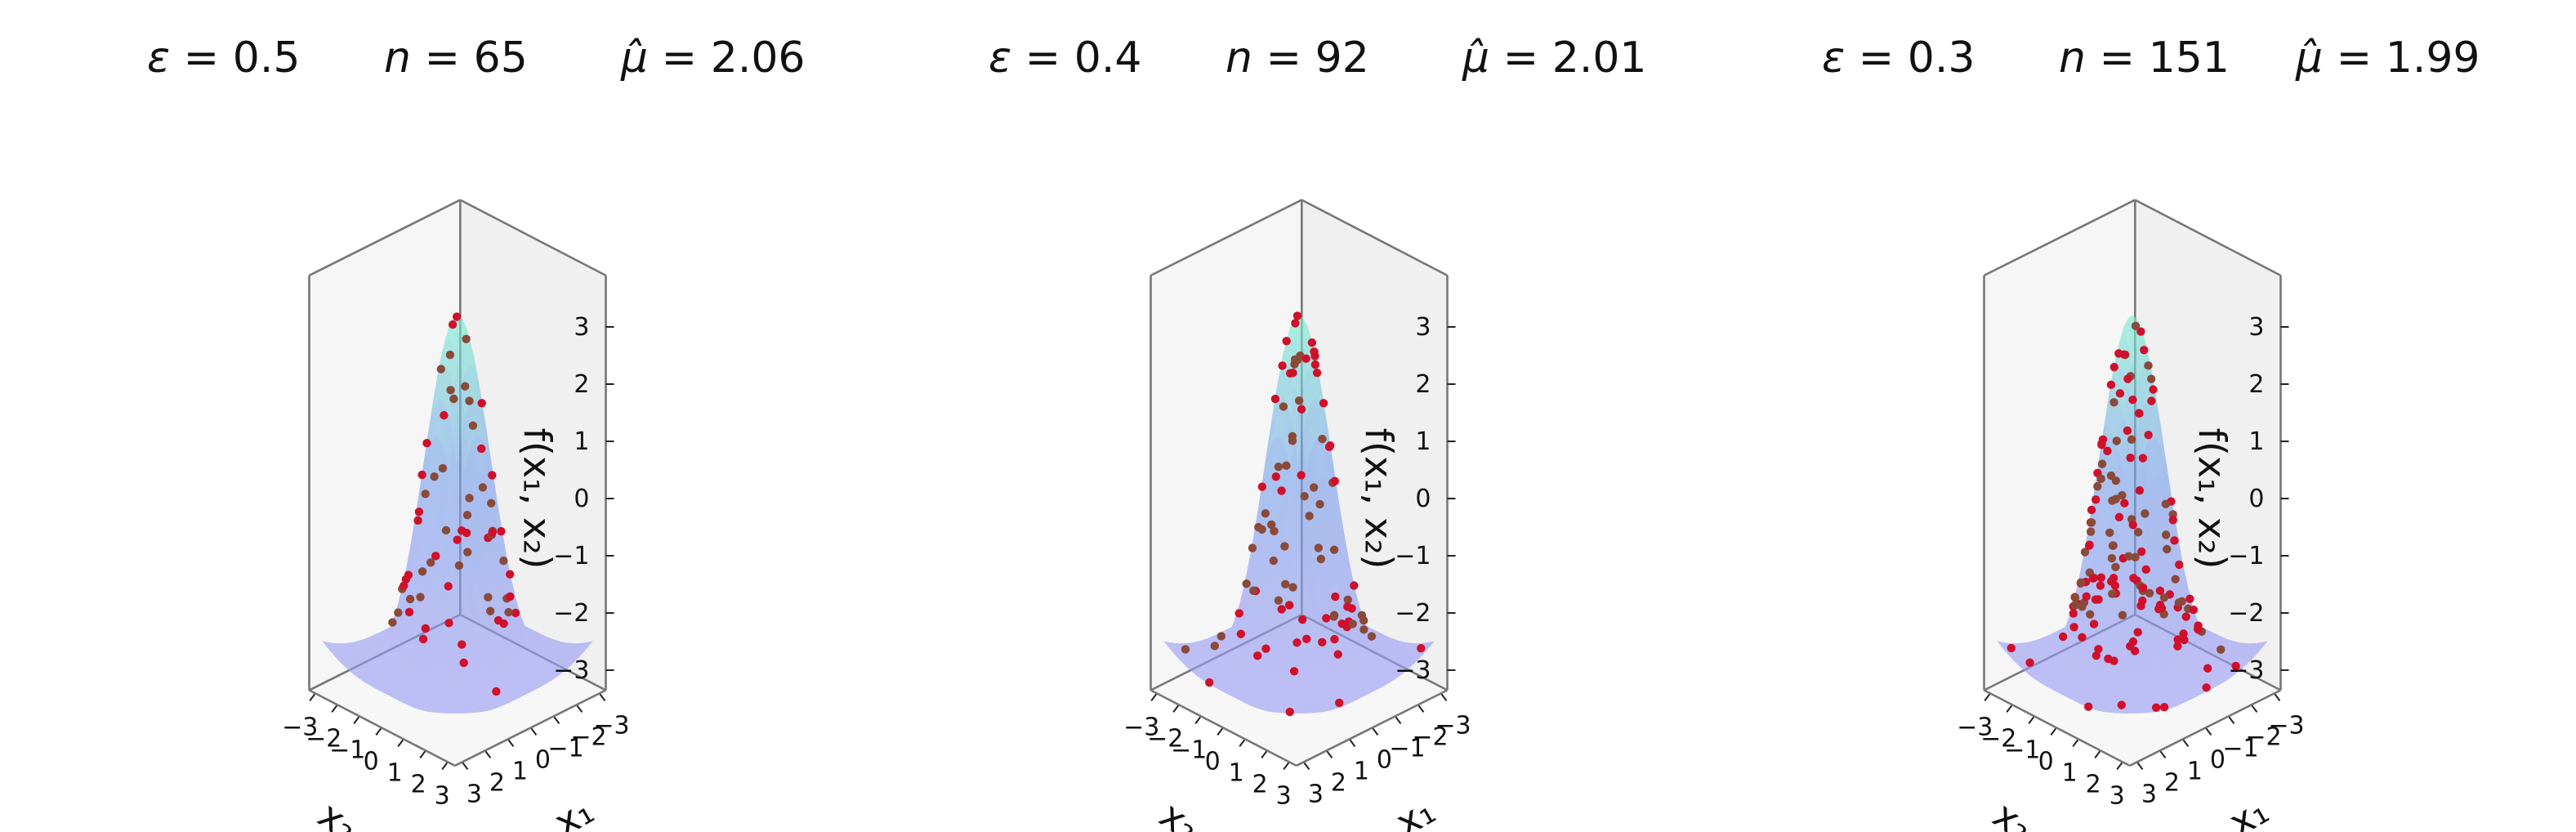 The width and height of the screenshot is (2576, 832). Describe the element at coordinates (347, 750) in the screenshot. I see `x2-tick-label: −1` at that location.